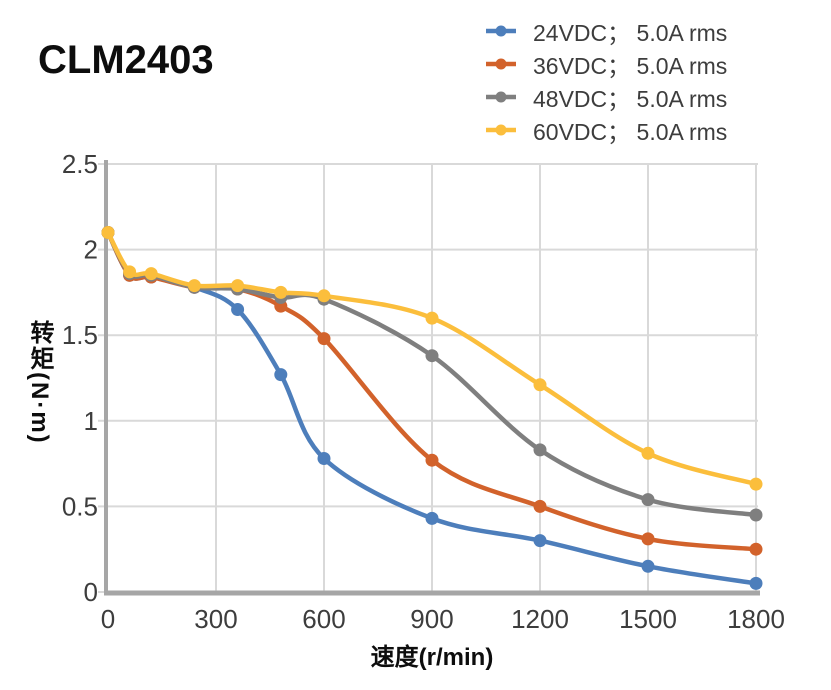 The image size is (831, 690). Describe the element at coordinates (431, 619) in the screenshot. I see `x-tick-label: 900` at that location.